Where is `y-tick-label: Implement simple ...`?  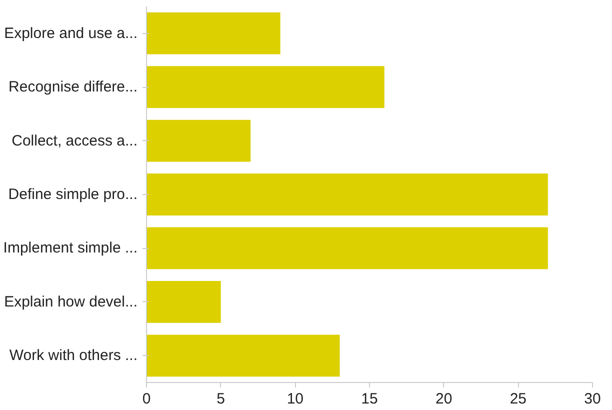 y-tick-label: Implement simple ... is located at coordinates (70, 248).